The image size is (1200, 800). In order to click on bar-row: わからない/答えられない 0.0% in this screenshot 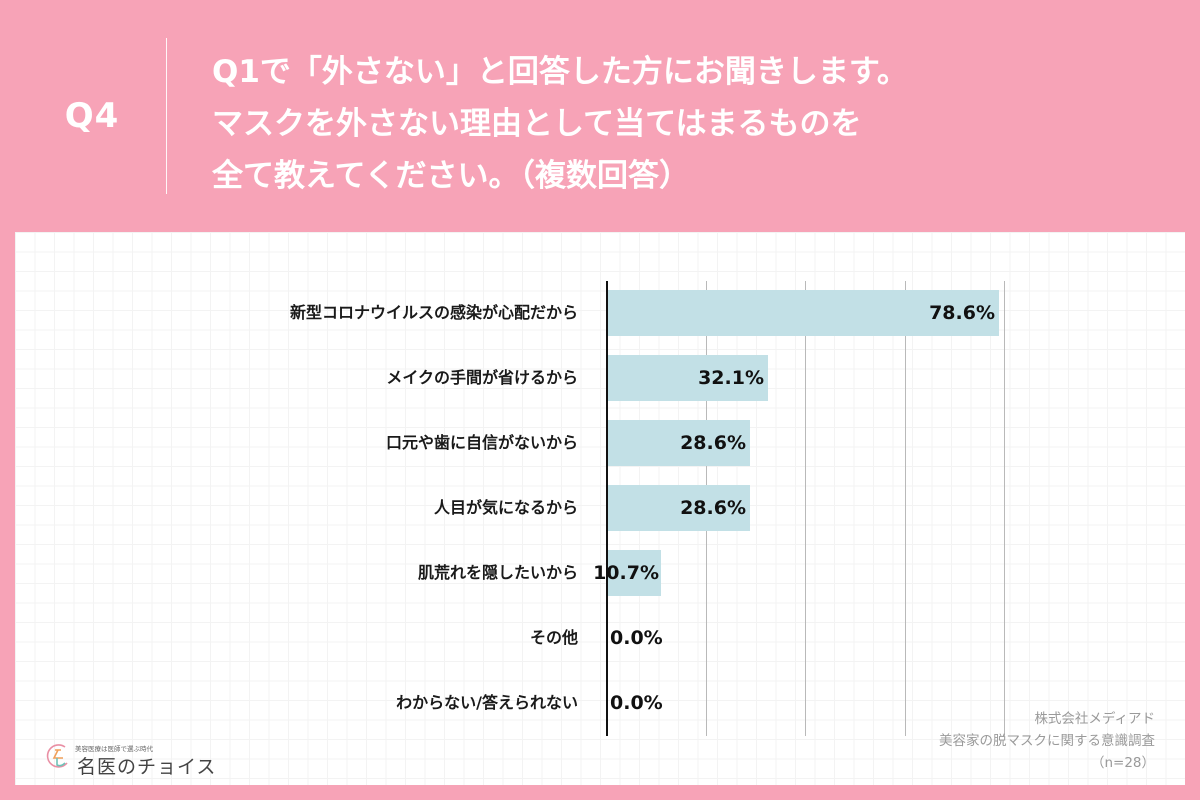, I will do `click(600, 703)`.